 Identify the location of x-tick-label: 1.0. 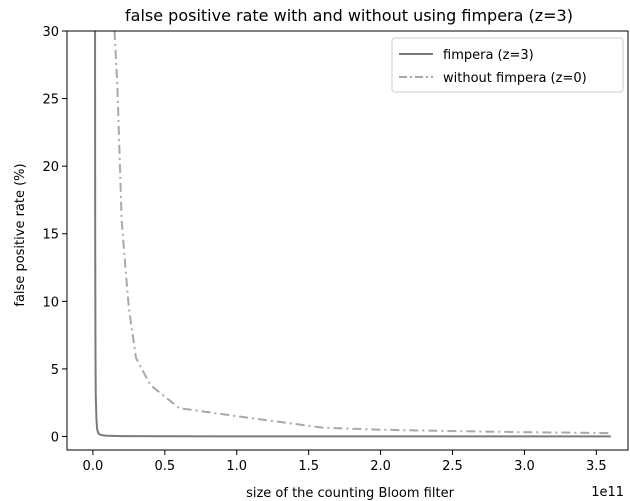
(236, 466).